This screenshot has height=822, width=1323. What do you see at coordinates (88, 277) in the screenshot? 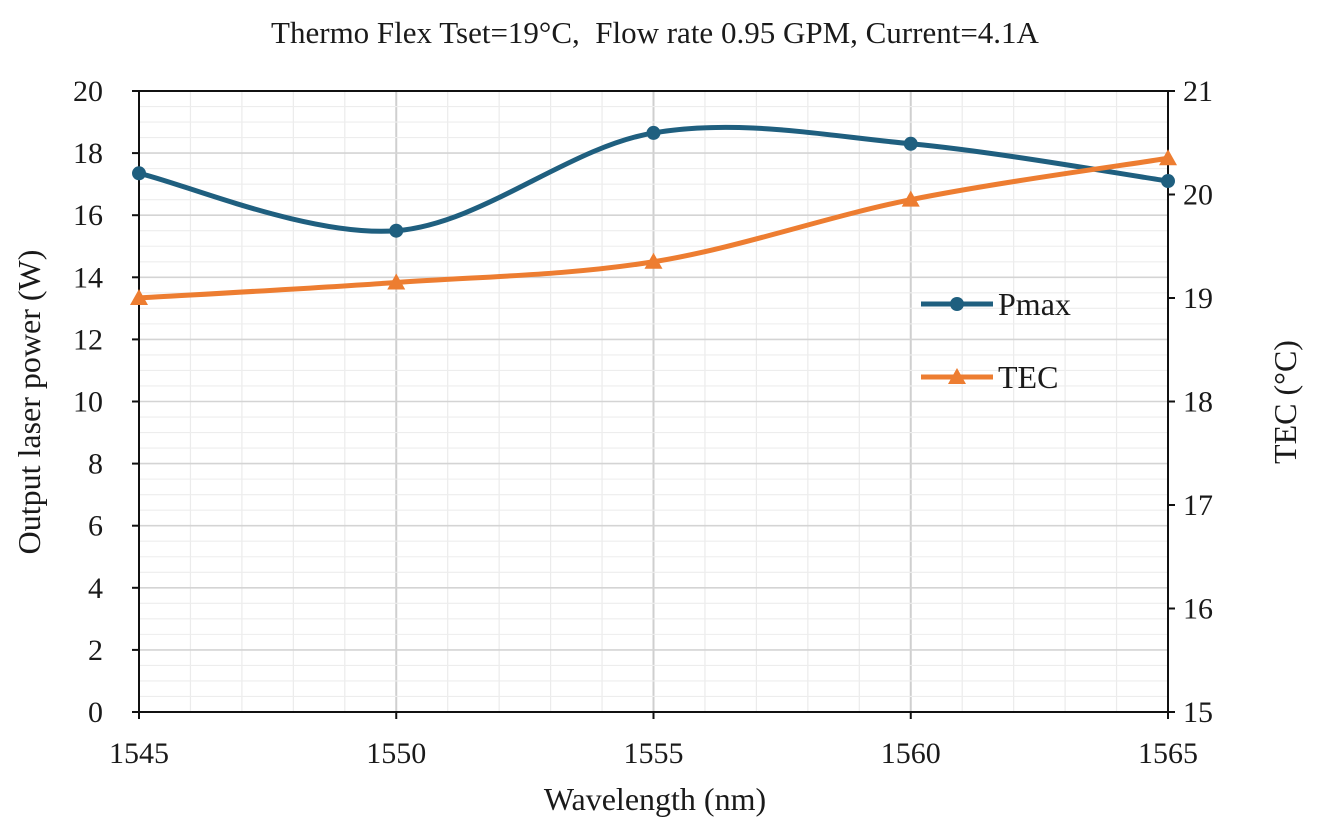
I see `y-tick-label: 14` at bounding box center [88, 277].